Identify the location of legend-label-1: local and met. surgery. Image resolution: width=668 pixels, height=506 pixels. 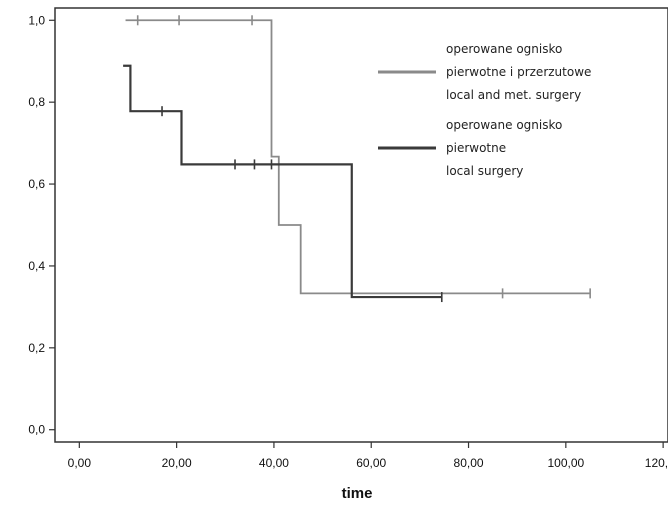
(513, 95).